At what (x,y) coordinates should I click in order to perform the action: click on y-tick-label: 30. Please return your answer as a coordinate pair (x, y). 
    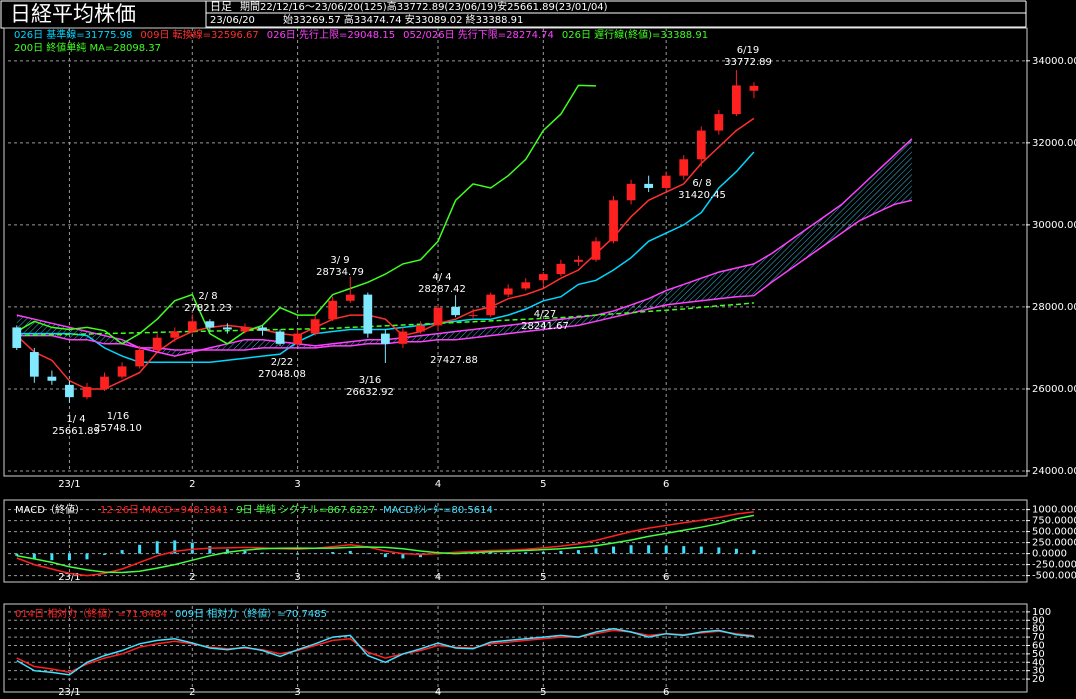
    Looking at the image, I should click on (1038, 671).